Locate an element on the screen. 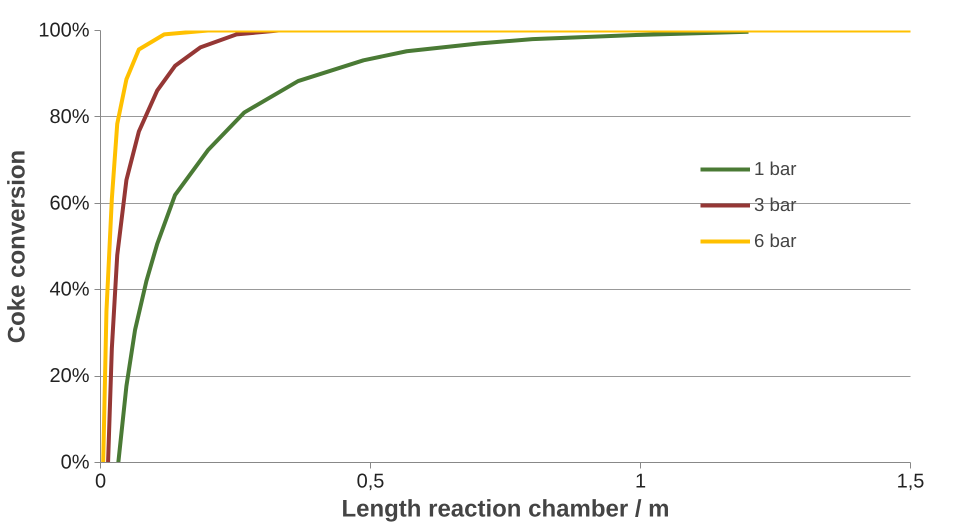  legend-label: 1 bar is located at coordinates (775, 169).